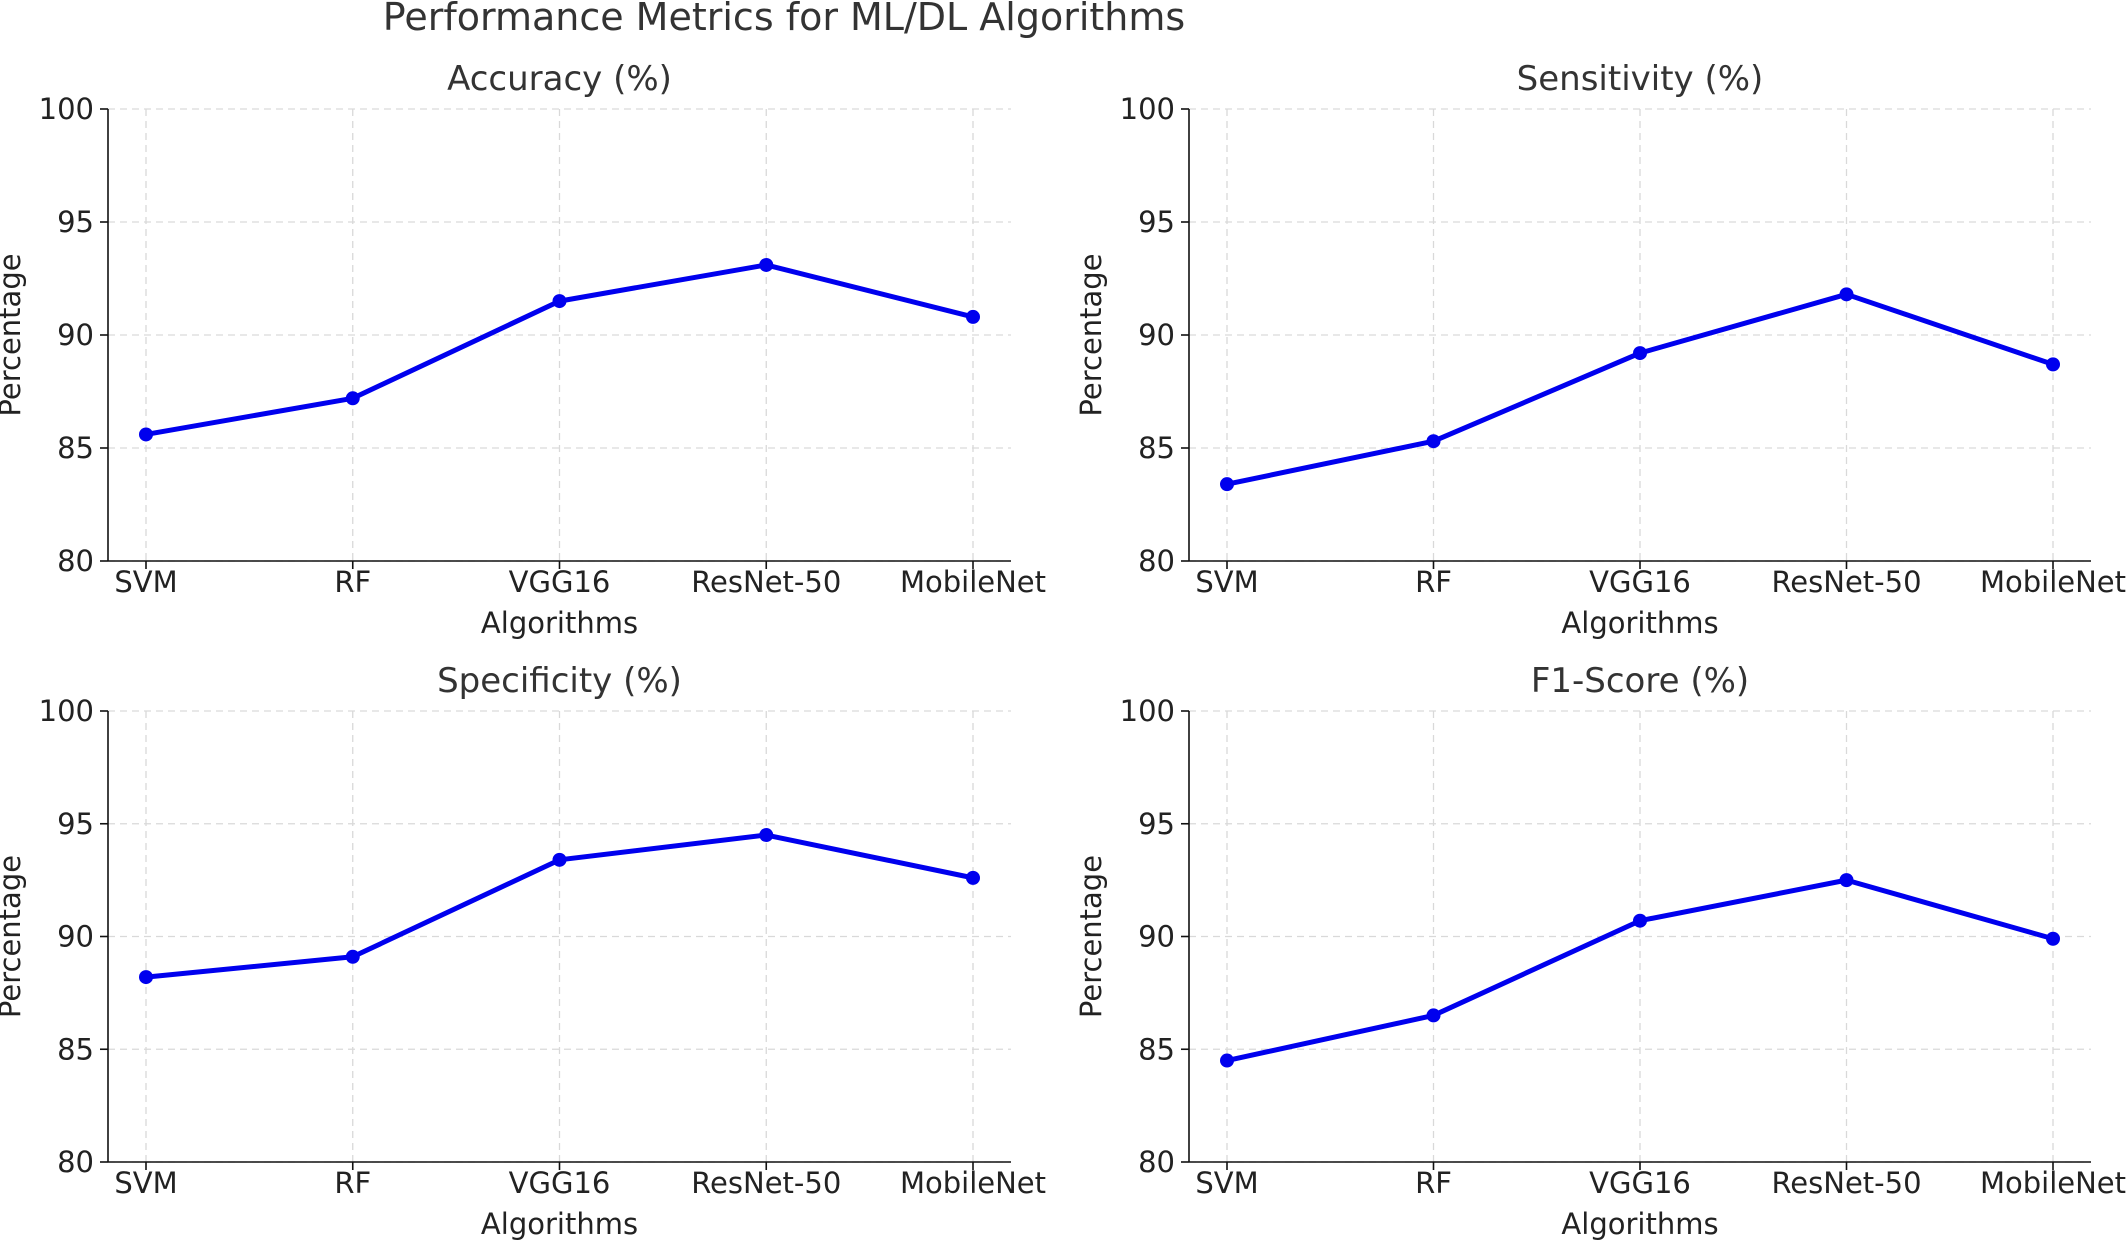 The width and height of the screenshot is (2128, 1243). I want to click on panel-title: Sensitivity (%), so click(1640, 79).